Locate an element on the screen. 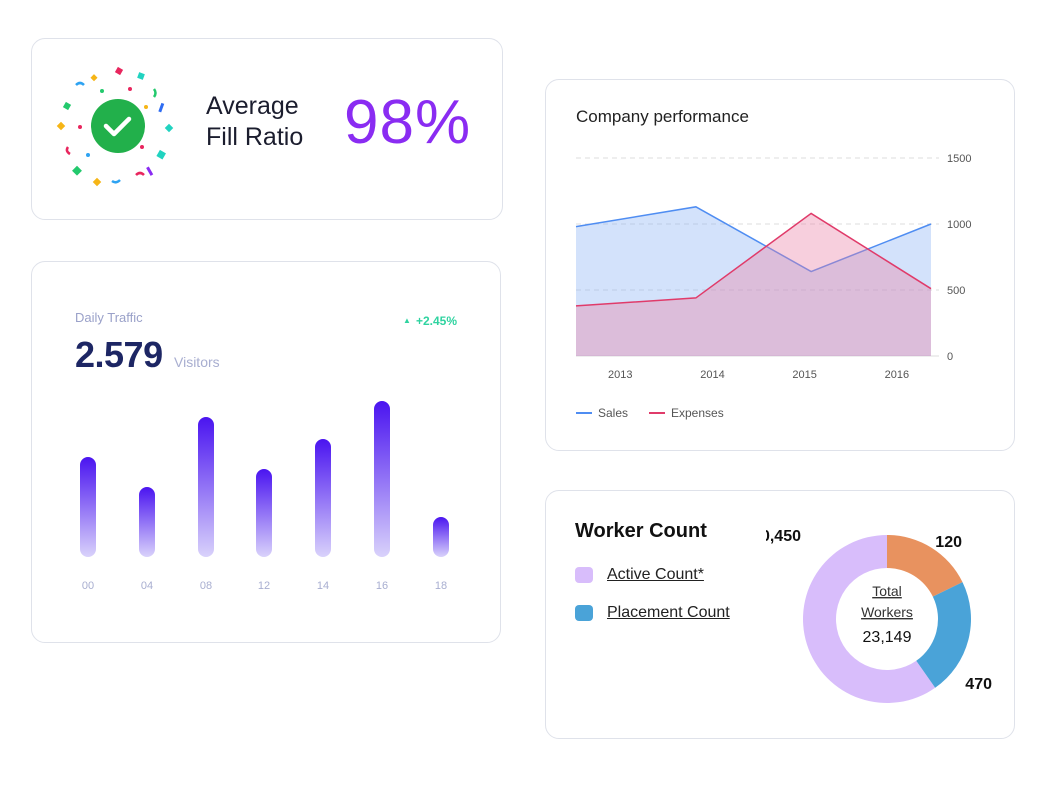 This screenshot has width=1054, height=787. legend-active-count: Active Count* is located at coordinates (639, 575).